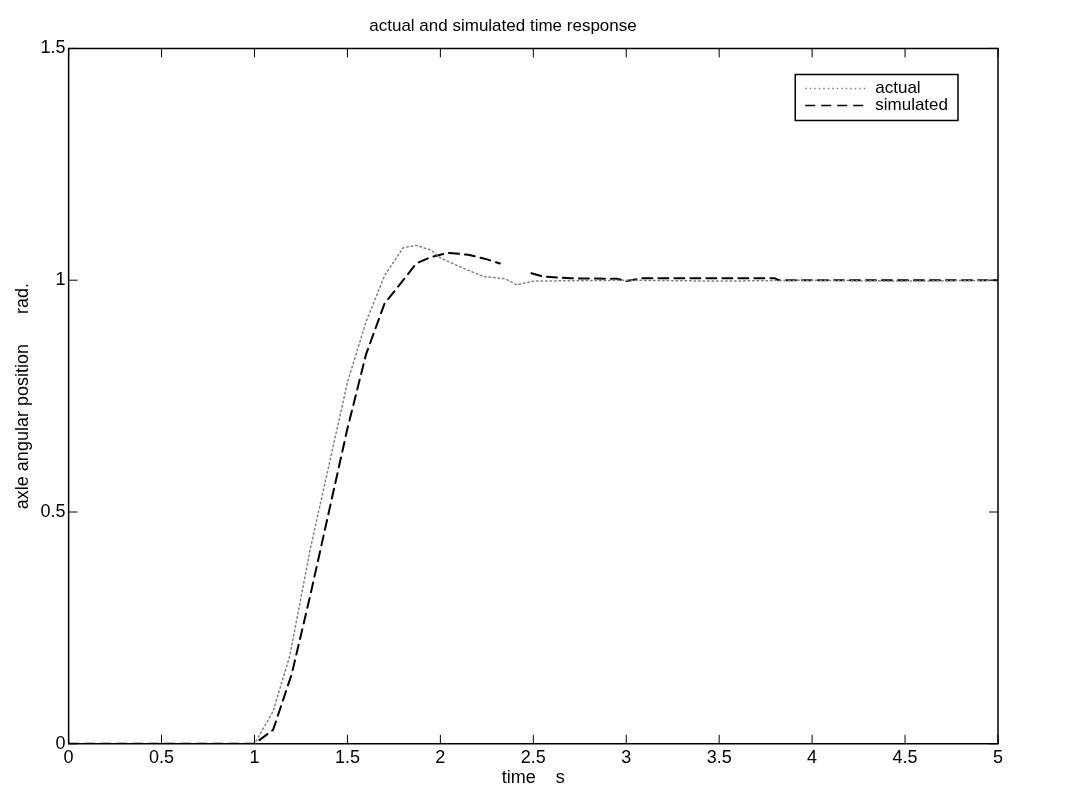  Describe the element at coordinates (162, 756) in the screenshot. I see `x-tick-label: 0.5` at that location.